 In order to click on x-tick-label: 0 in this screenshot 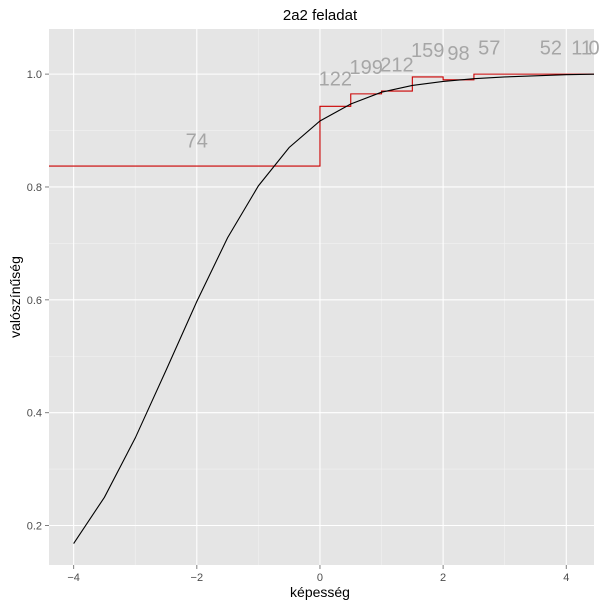, I will do `click(320, 578)`.